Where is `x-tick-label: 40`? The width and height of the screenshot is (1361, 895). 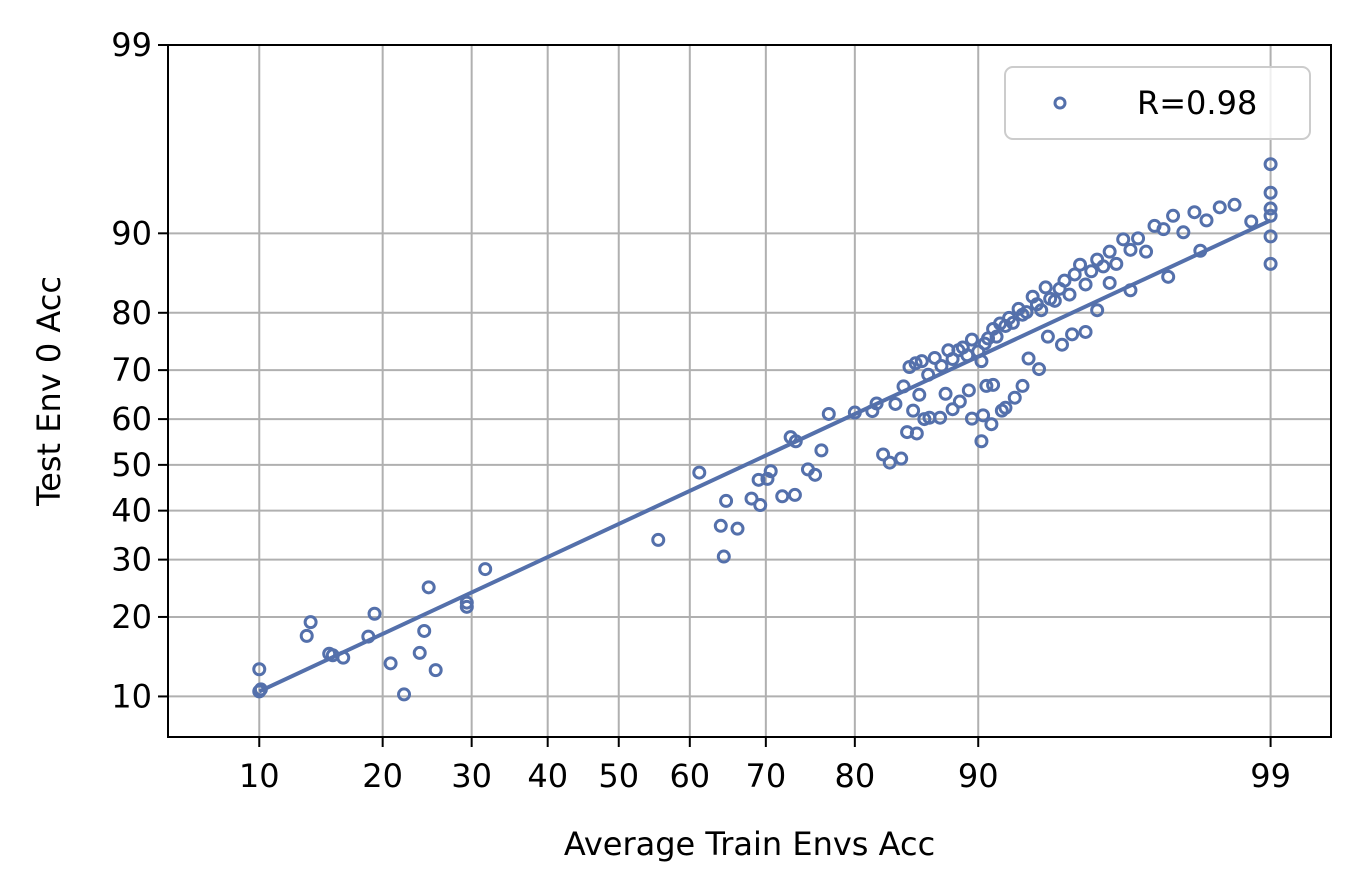
x-tick-label: 40 is located at coordinates (547, 776).